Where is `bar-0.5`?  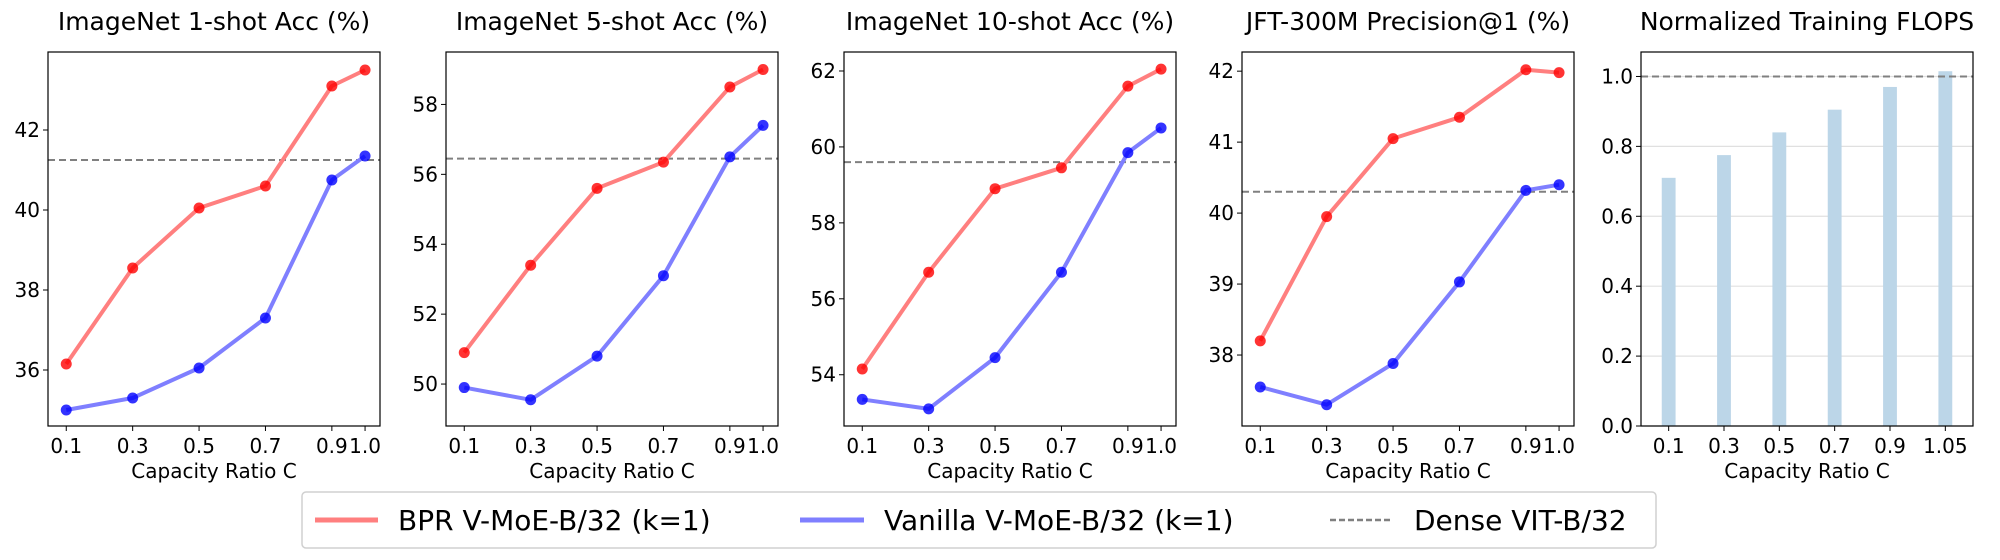
bar-0.5 is located at coordinates (1779, 279).